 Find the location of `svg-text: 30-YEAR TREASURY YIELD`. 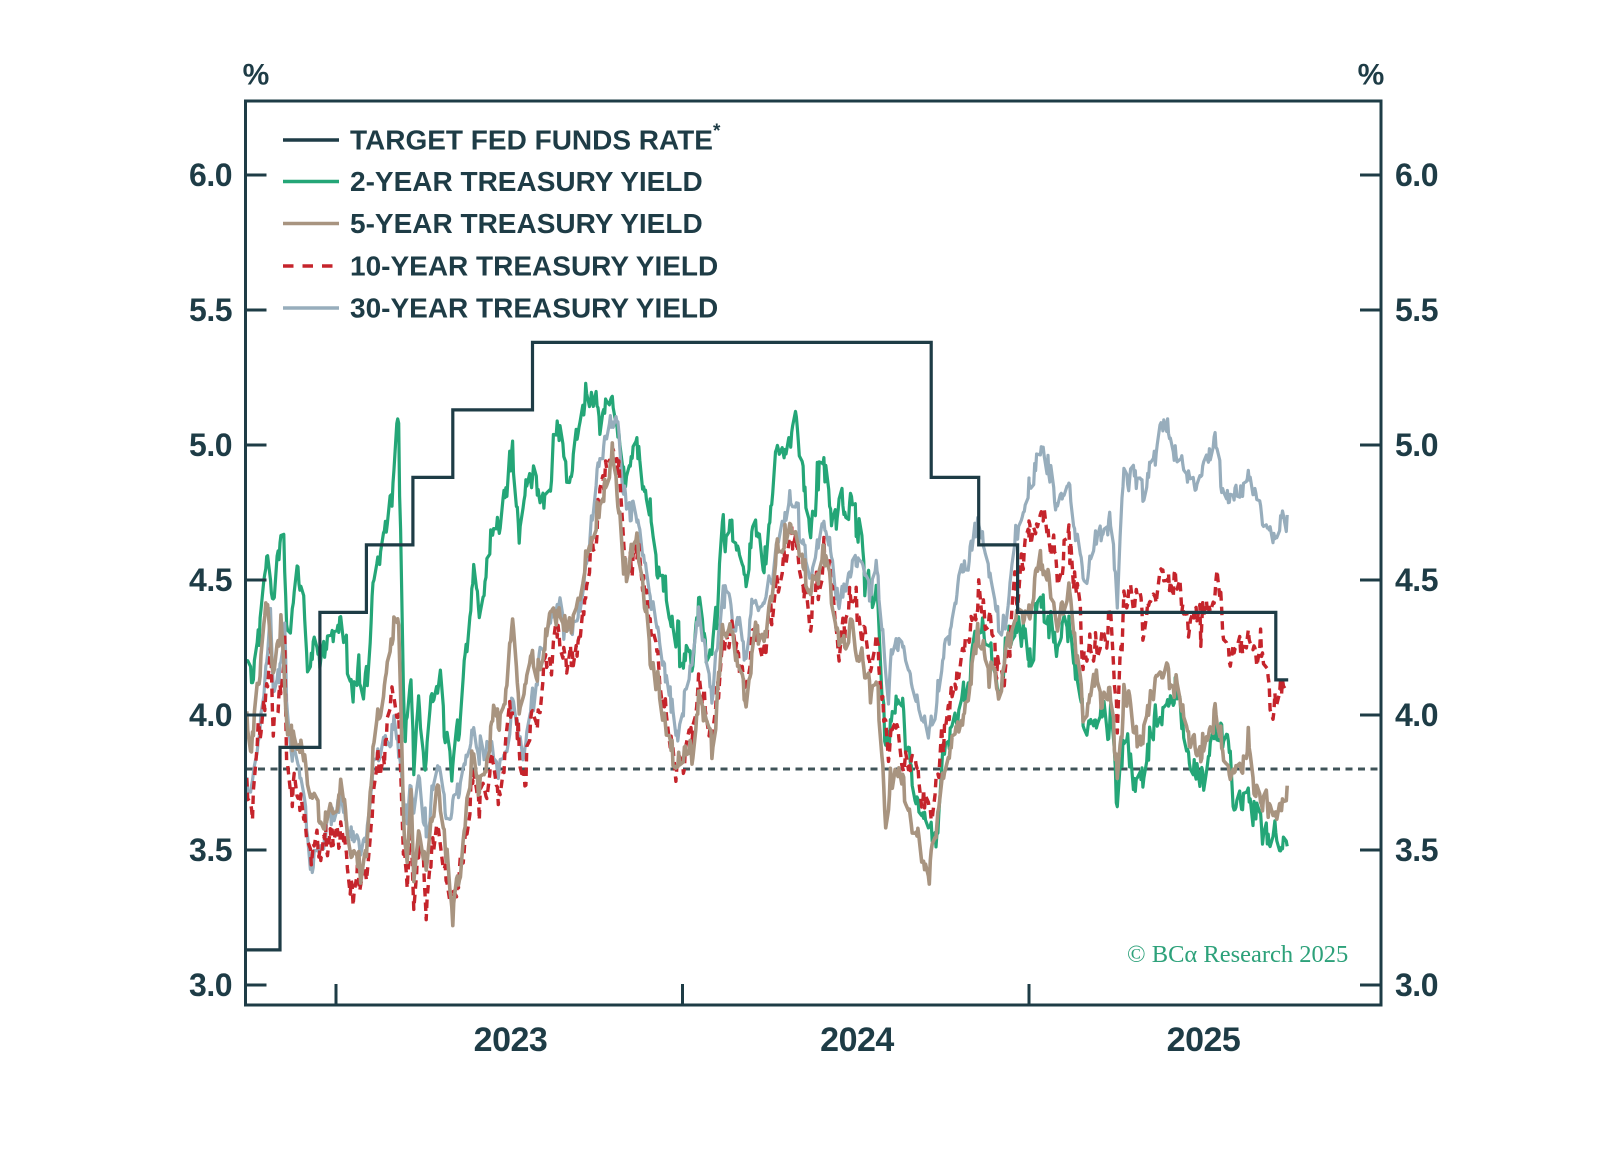

svg-text: 30-YEAR TREASURY YIELD is located at coordinates (534, 308).